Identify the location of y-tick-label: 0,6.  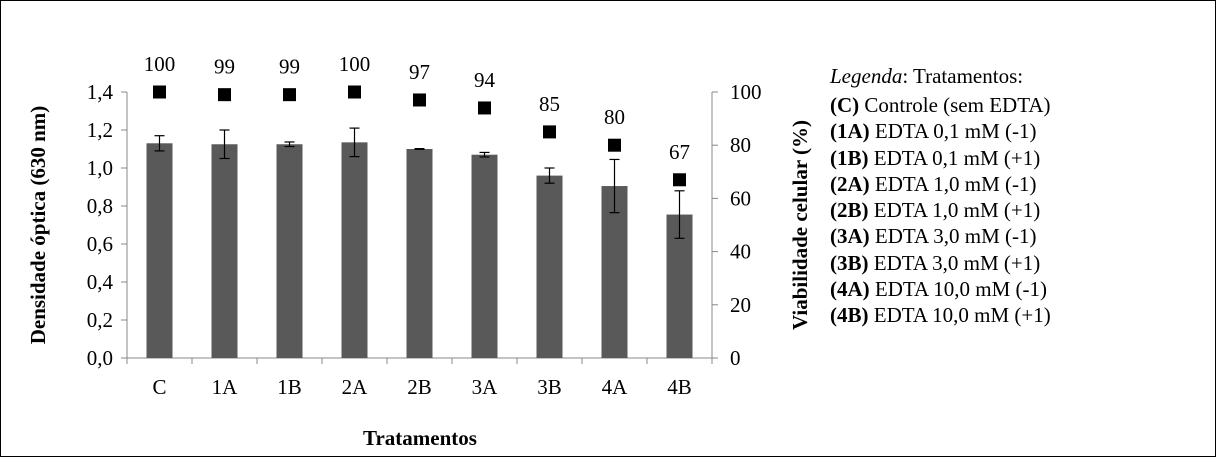
(100, 244).